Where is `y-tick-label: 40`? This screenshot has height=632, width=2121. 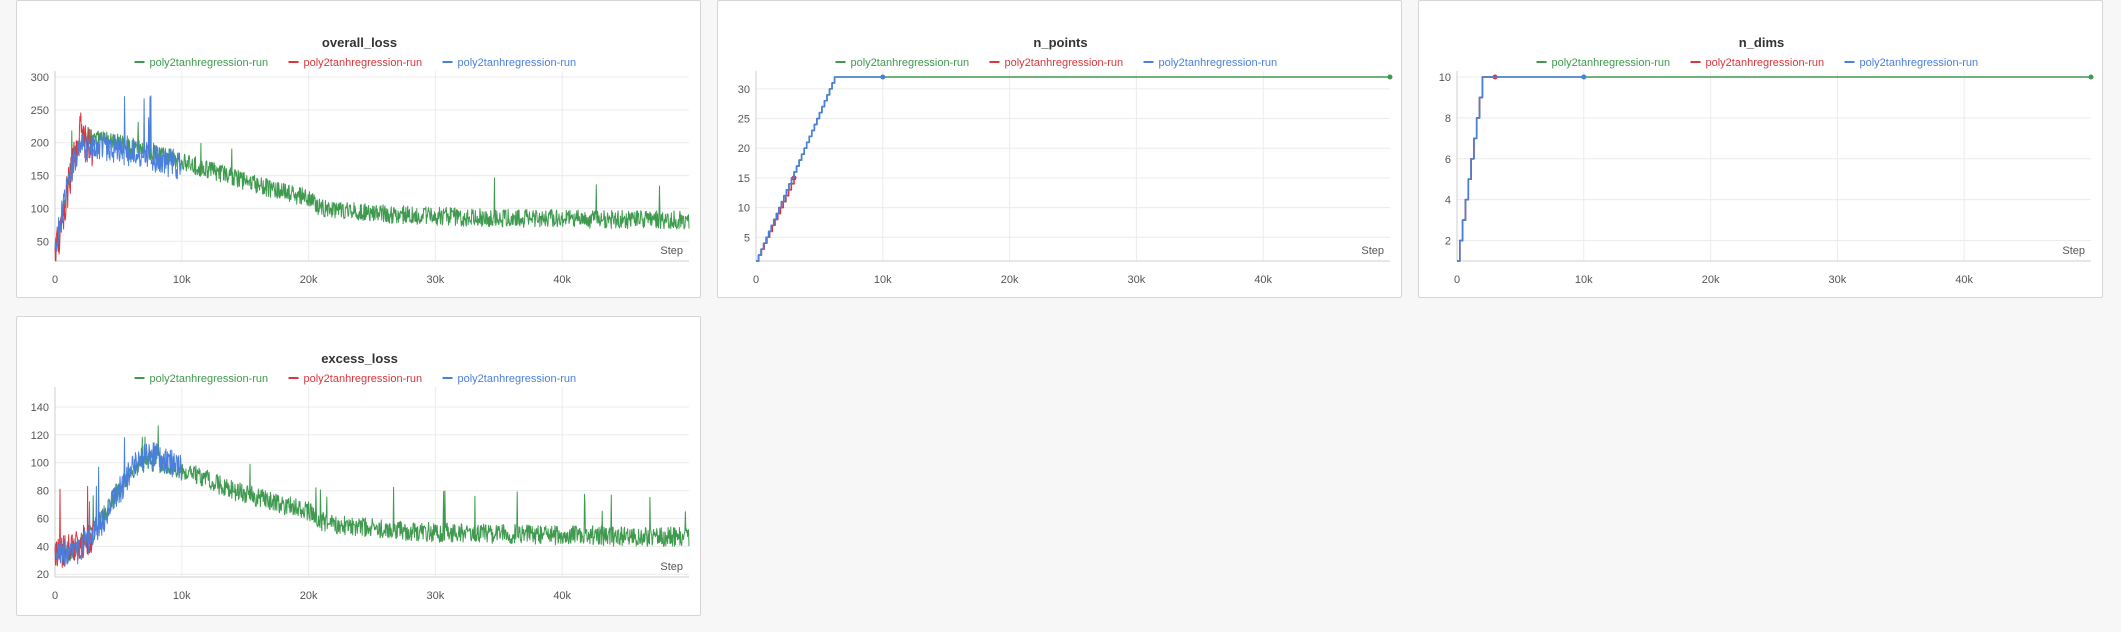 y-tick-label: 40 is located at coordinates (43, 547).